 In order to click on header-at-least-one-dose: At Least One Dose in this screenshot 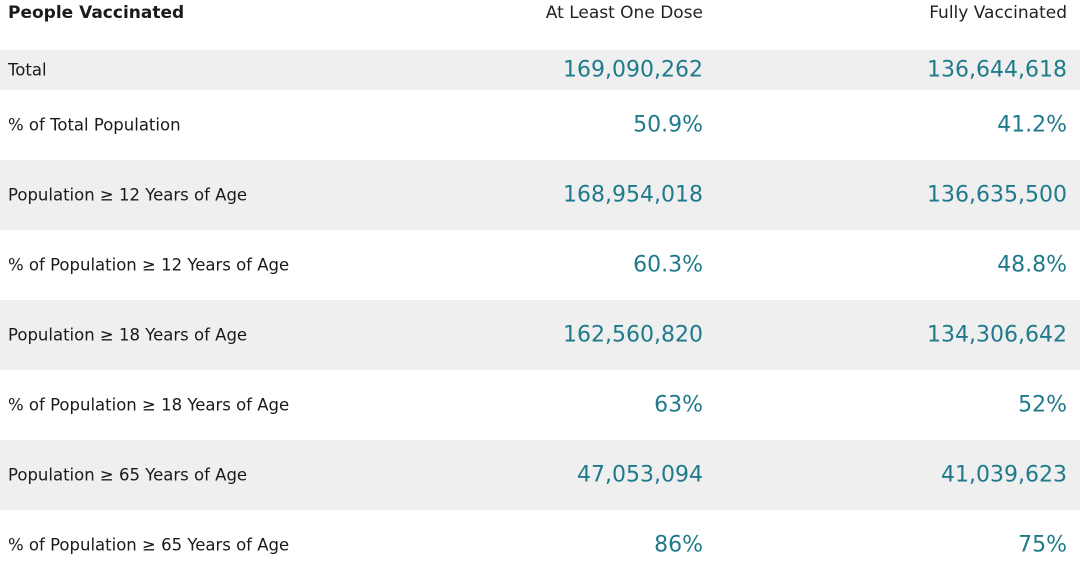, I will do `click(624, 13)`.